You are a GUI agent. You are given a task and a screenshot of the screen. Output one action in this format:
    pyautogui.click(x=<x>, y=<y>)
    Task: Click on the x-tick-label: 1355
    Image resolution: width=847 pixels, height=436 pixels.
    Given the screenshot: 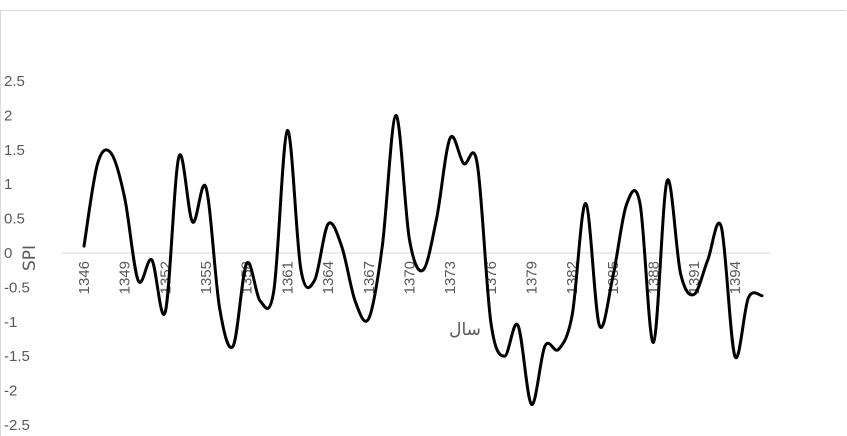 What is the action you would take?
    pyautogui.click(x=206, y=277)
    